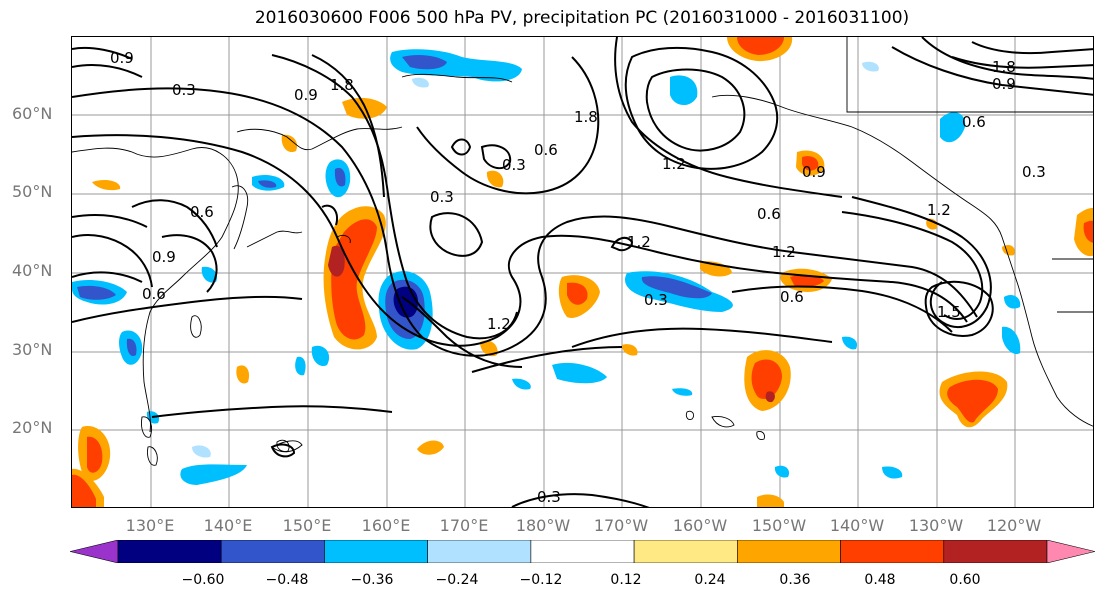  I want to click on lat-label: 50°N, so click(32, 191).